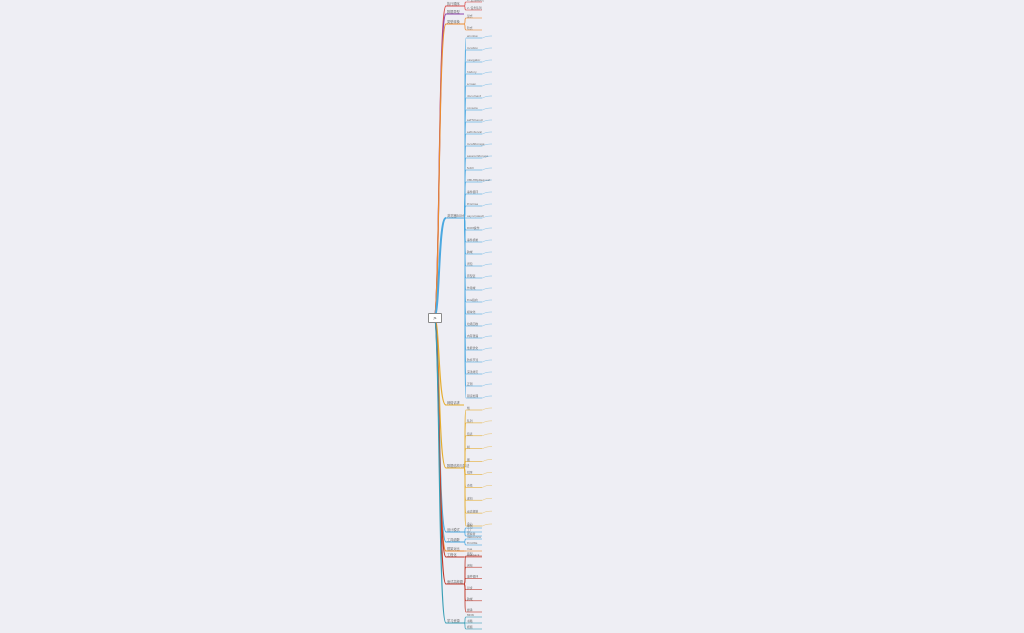 The width and height of the screenshot is (1024, 633). Describe the element at coordinates (454, 539) in the screenshot. I see `branch-label: 工具函数` at that location.